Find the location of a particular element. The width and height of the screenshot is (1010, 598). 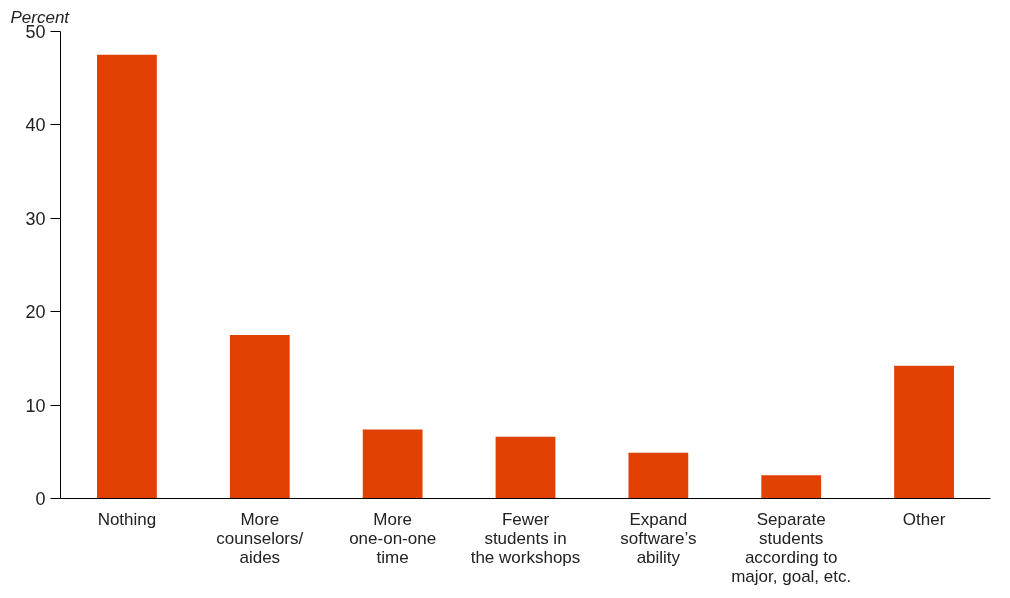

x-tick-label: Separate students according to major, goal, etc. is located at coordinates (791, 547).